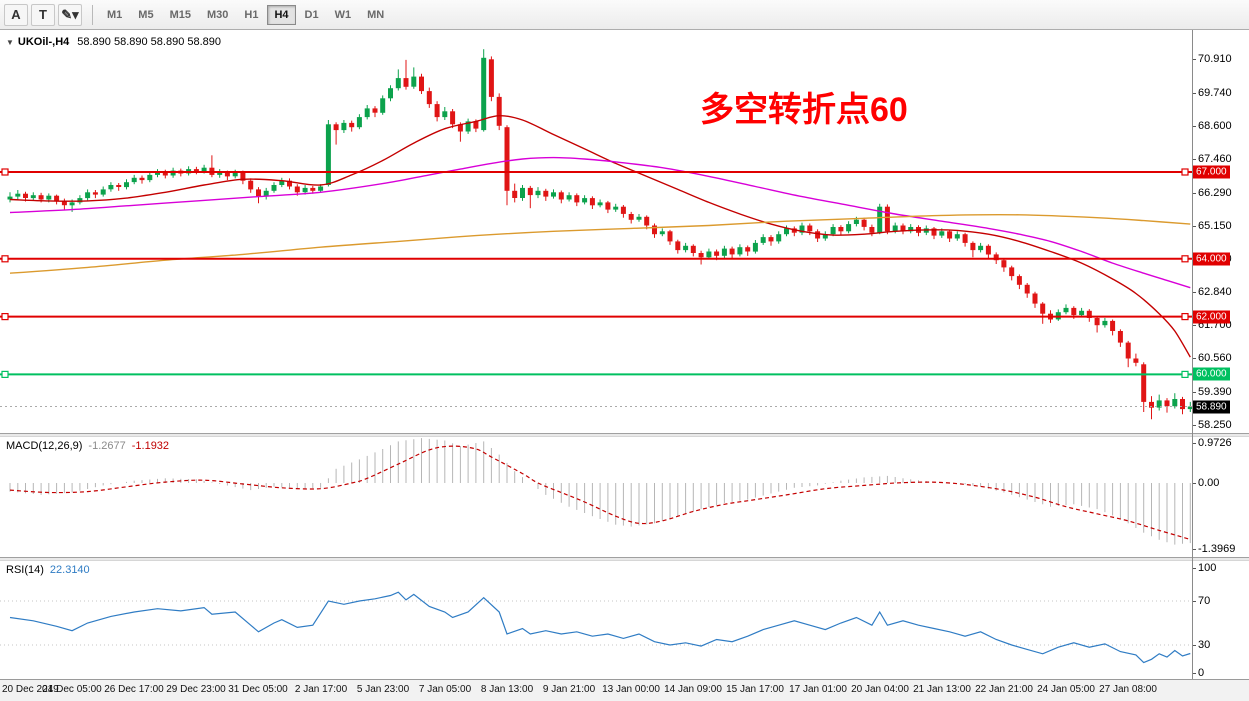 The image size is (1249, 701). Describe the element at coordinates (1215, 225) in the screenshot. I see `price-tick-label: 65.150` at that location.